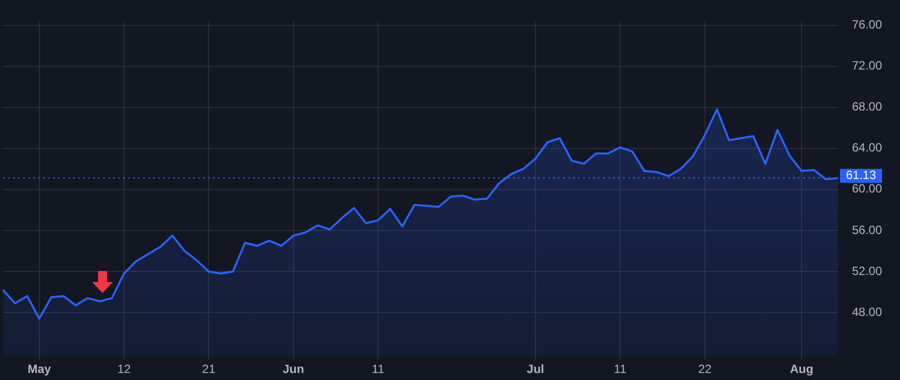 This screenshot has height=380, width=900. What do you see at coordinates (861, 175) in the screenshot?
I see `ref-line-label: 61.13` at bounding box center [861, 175].